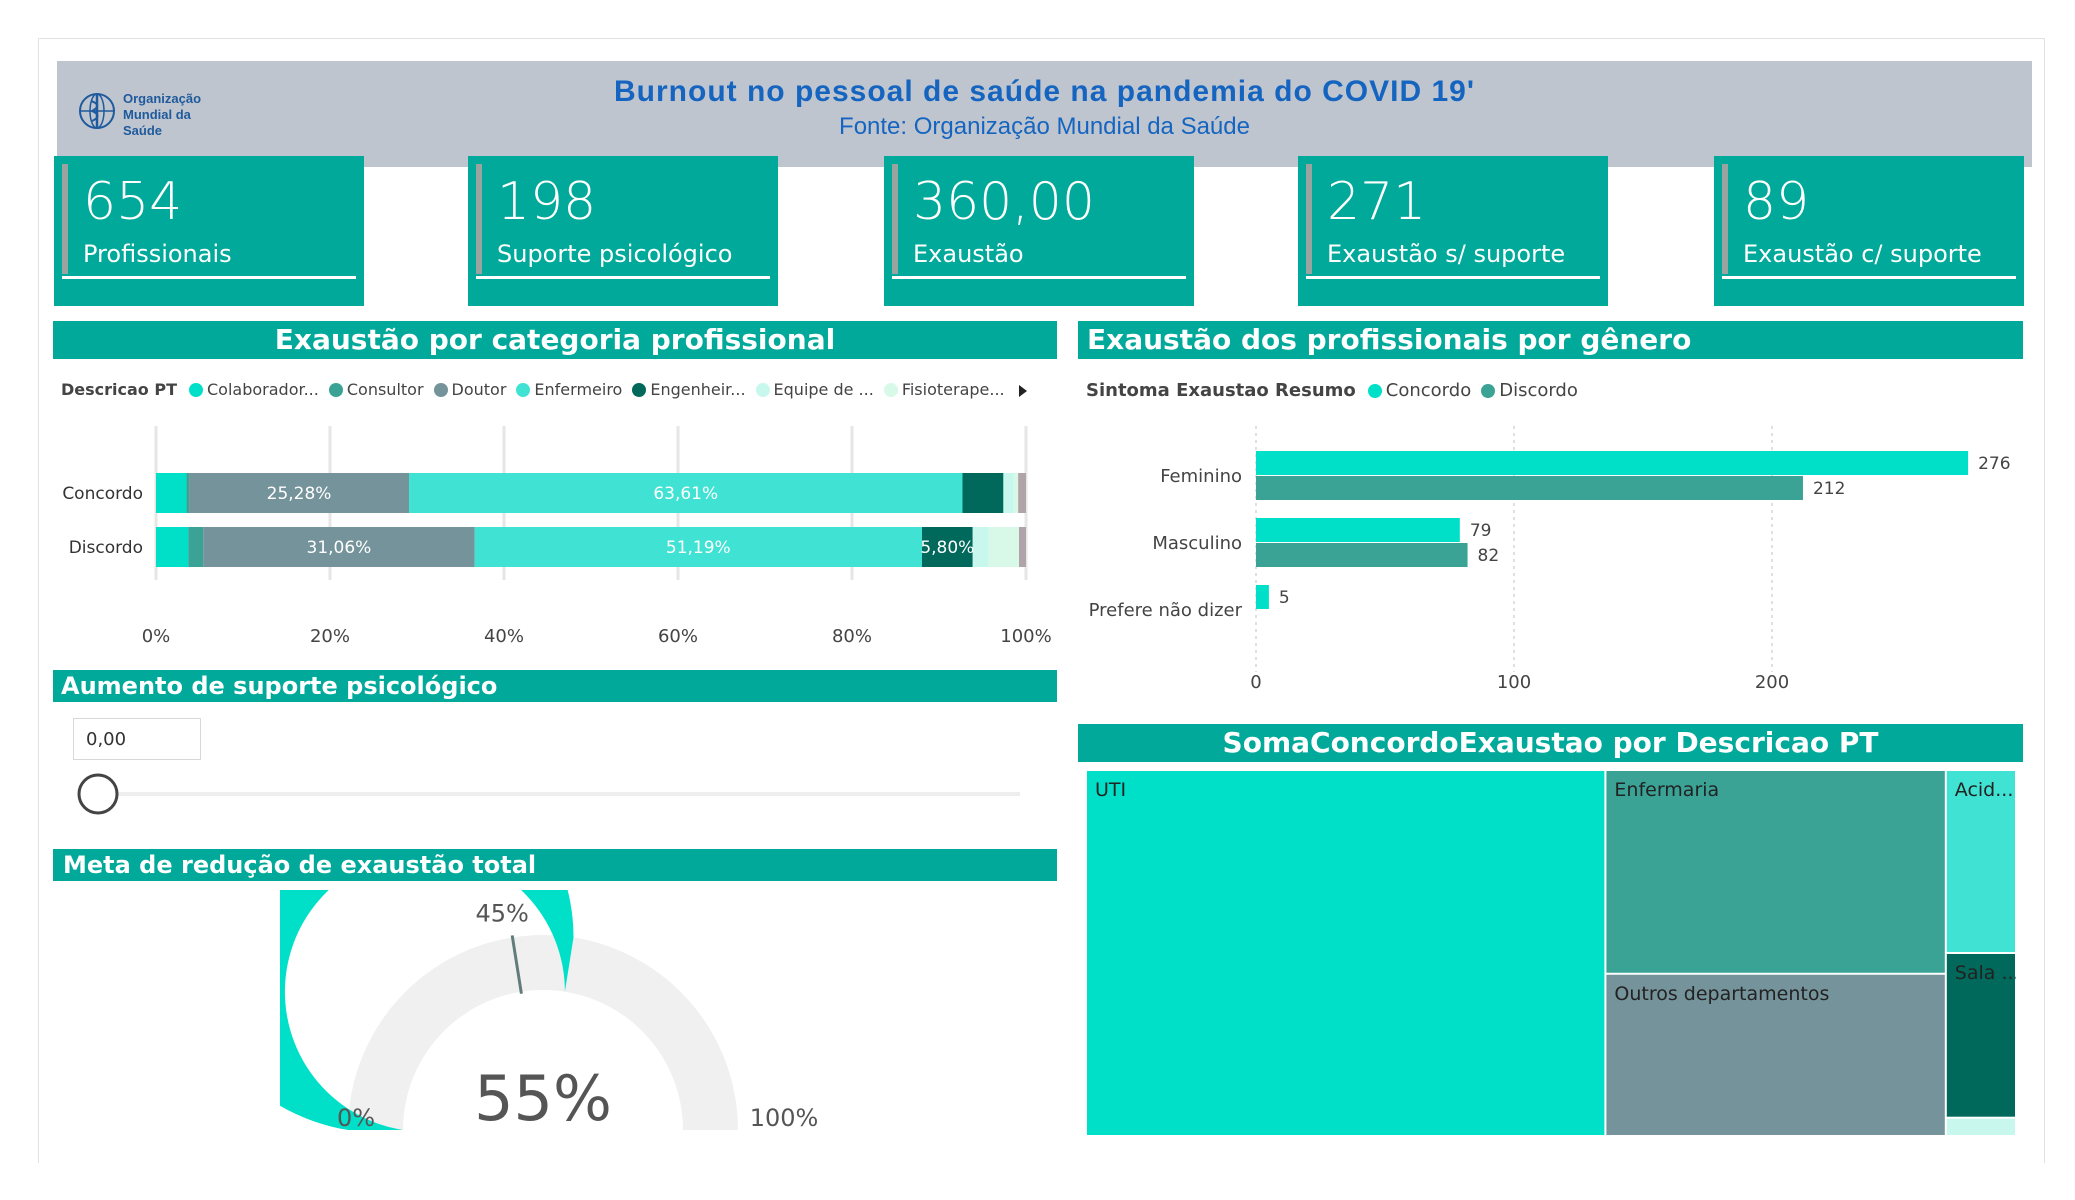  I want to click on logo-text: Organização Mundial da Saúde, so click(176, 115).